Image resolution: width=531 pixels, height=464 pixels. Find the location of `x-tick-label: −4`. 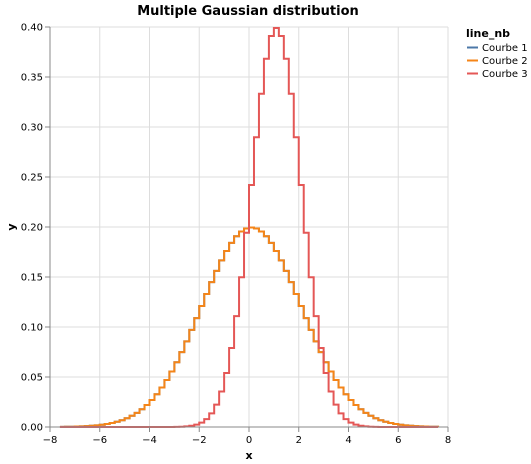

x-tick-label: −4 is located at coordinates (149, 440).